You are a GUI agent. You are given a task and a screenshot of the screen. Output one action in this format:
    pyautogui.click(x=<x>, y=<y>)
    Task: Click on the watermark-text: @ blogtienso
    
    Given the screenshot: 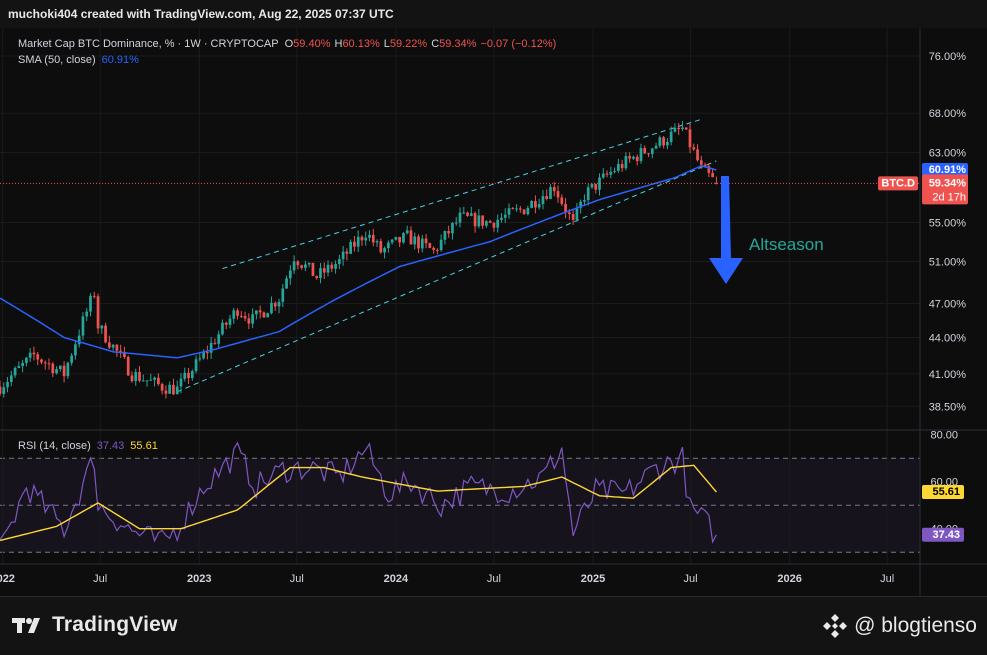 What is the action you would take?
    pyautogui.click(x=915, y=625)
    